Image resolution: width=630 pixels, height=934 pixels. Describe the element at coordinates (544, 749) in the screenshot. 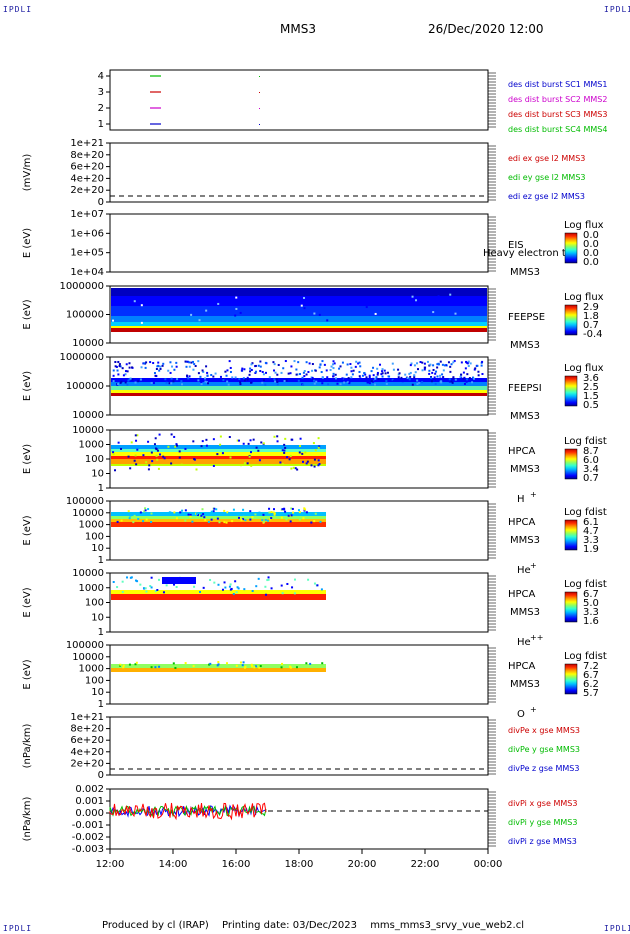

I see `legend-entry: divPe y gse MMS3` at that location.